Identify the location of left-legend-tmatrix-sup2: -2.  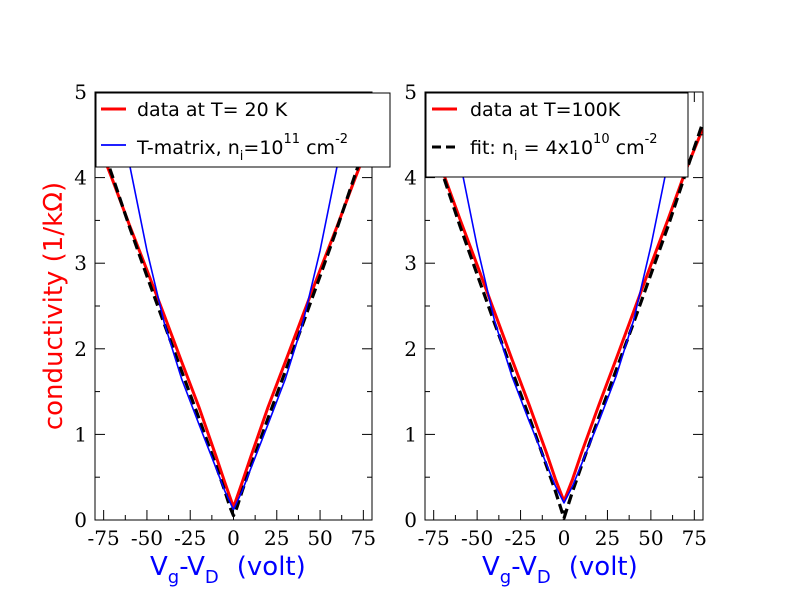
(341, 139).